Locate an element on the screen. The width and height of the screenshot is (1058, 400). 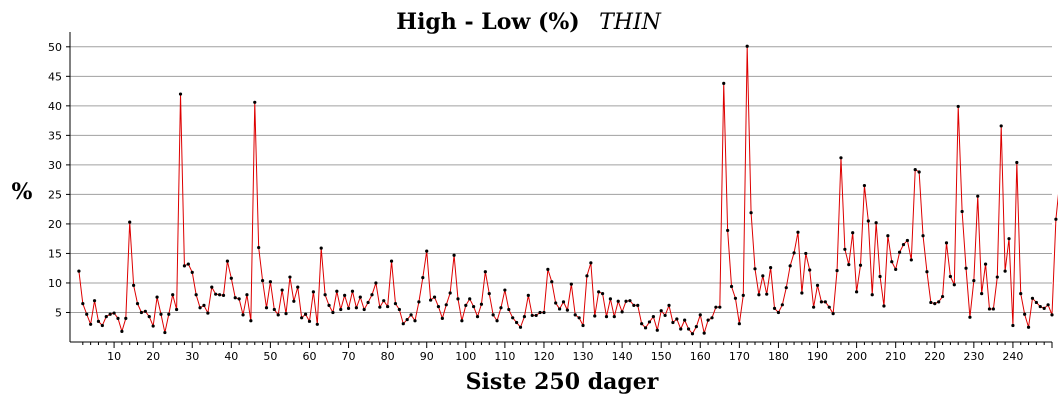
x-tick-label: 80 is located at coordinates (388, 356).